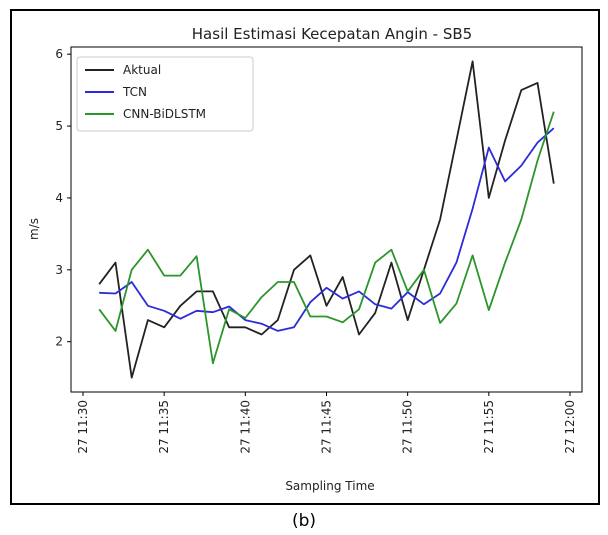 Image resolution: width=608 pixels, height=535 pixels. I want to click on chart-title: Hasil Estimasi Kecepatan Angin - SB5, so click(332, 34).